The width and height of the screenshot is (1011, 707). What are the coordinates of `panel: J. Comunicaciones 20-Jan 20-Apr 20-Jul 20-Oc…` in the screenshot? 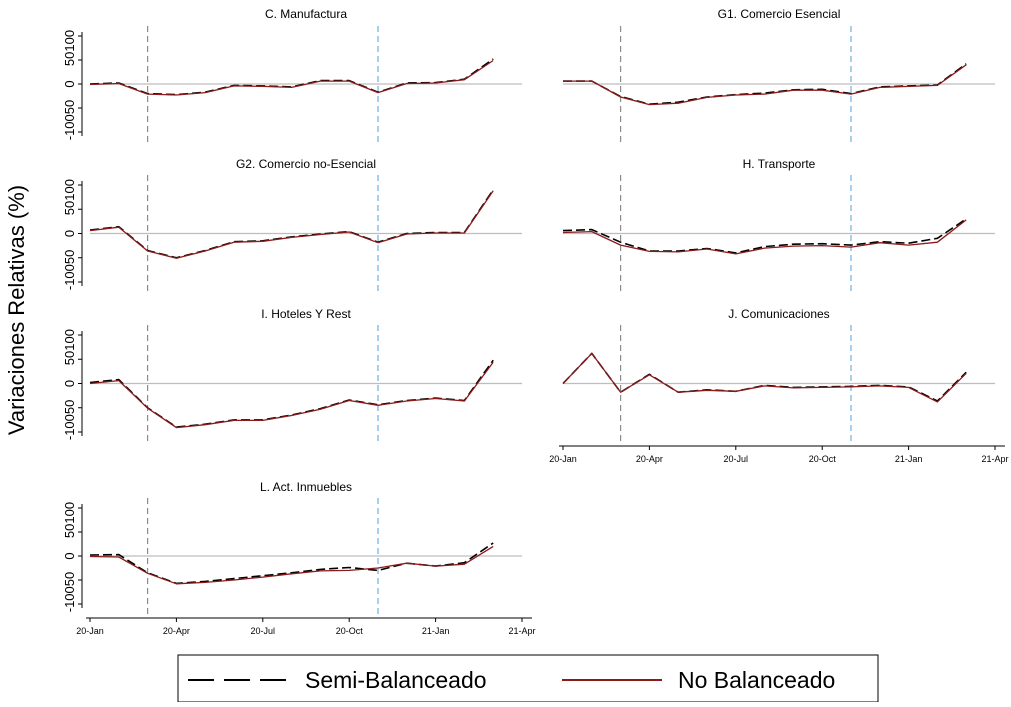 It's located at (778, 385).